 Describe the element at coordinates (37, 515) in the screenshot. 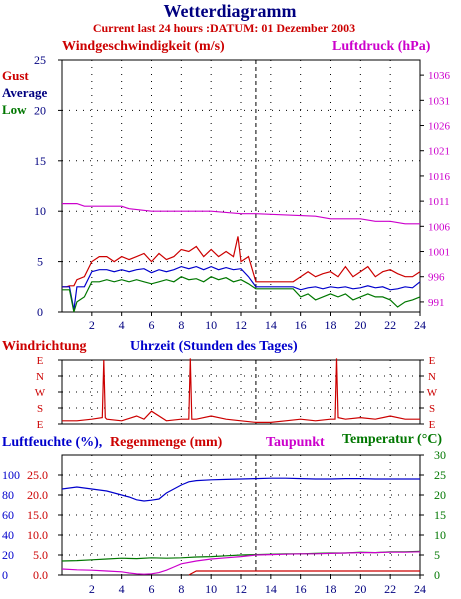

I see `rain-y-tick-label: 15.0` at that location.